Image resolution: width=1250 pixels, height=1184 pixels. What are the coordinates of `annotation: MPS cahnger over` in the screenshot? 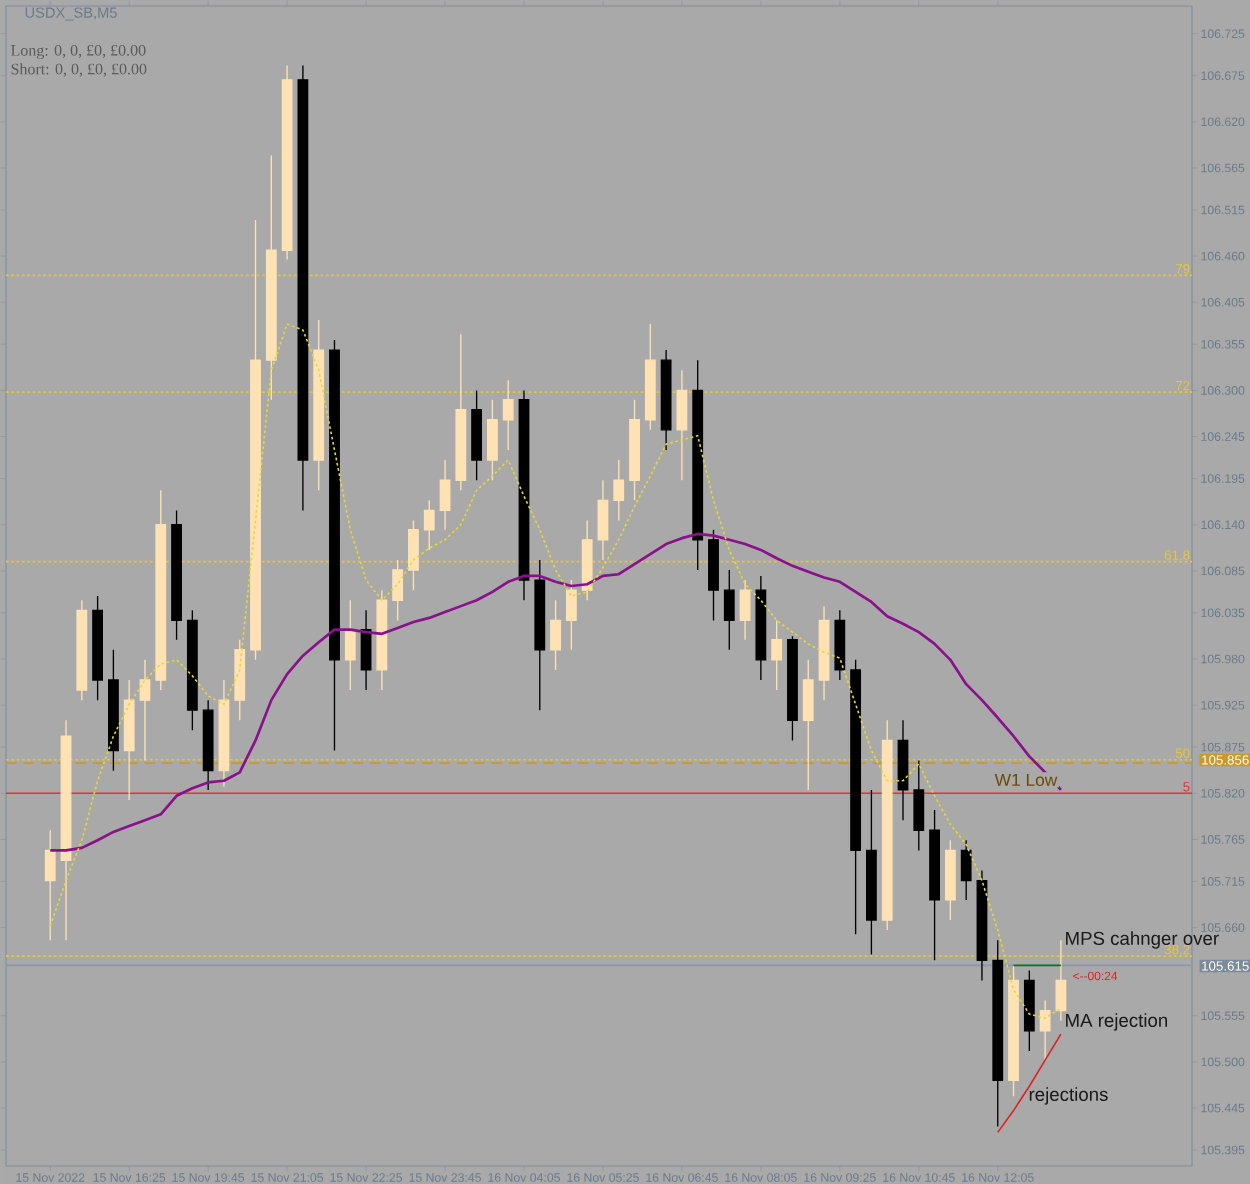 It's located at (1142, 940).